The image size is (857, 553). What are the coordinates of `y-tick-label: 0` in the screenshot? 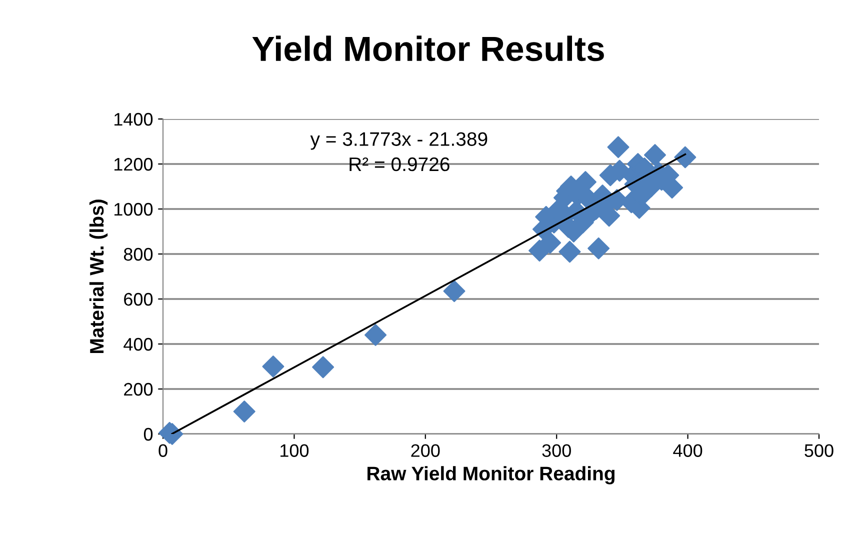 It's located at (148, 434).